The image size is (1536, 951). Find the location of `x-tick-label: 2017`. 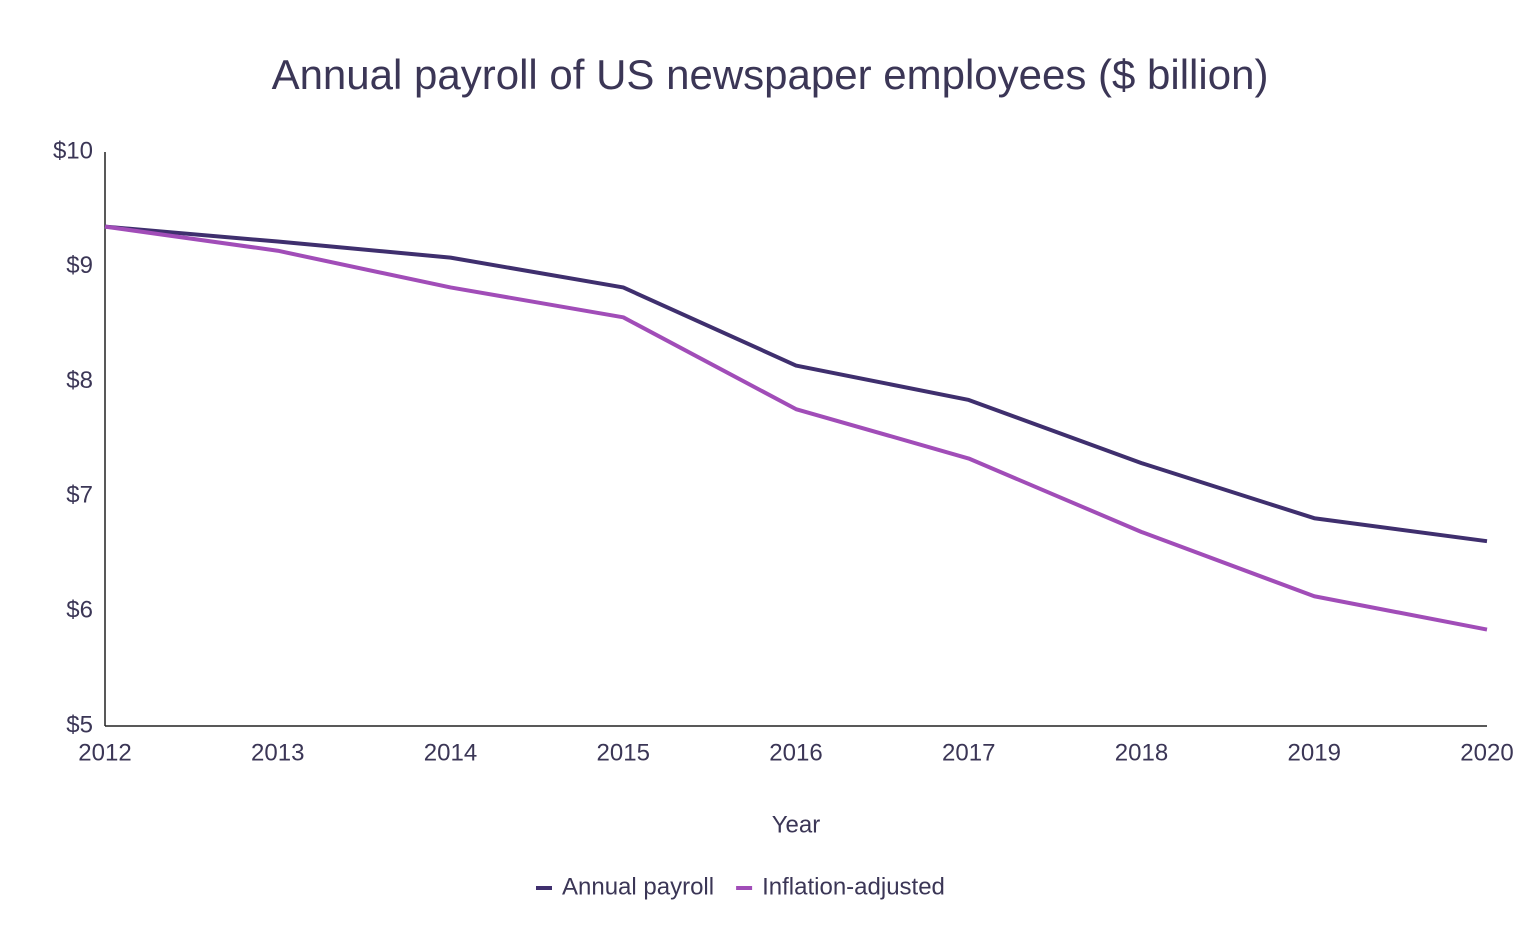

x-tick-label: 2017 is located at coordinates (968, 752).